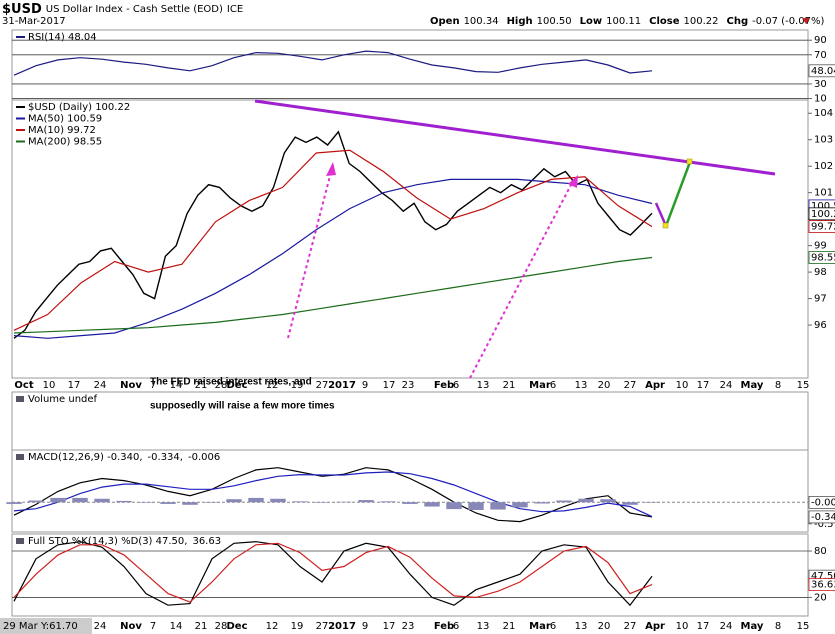 The height and width of the screenshot is (634, 835). I want to click on value-box-label: 47.50, so click(823, 576).